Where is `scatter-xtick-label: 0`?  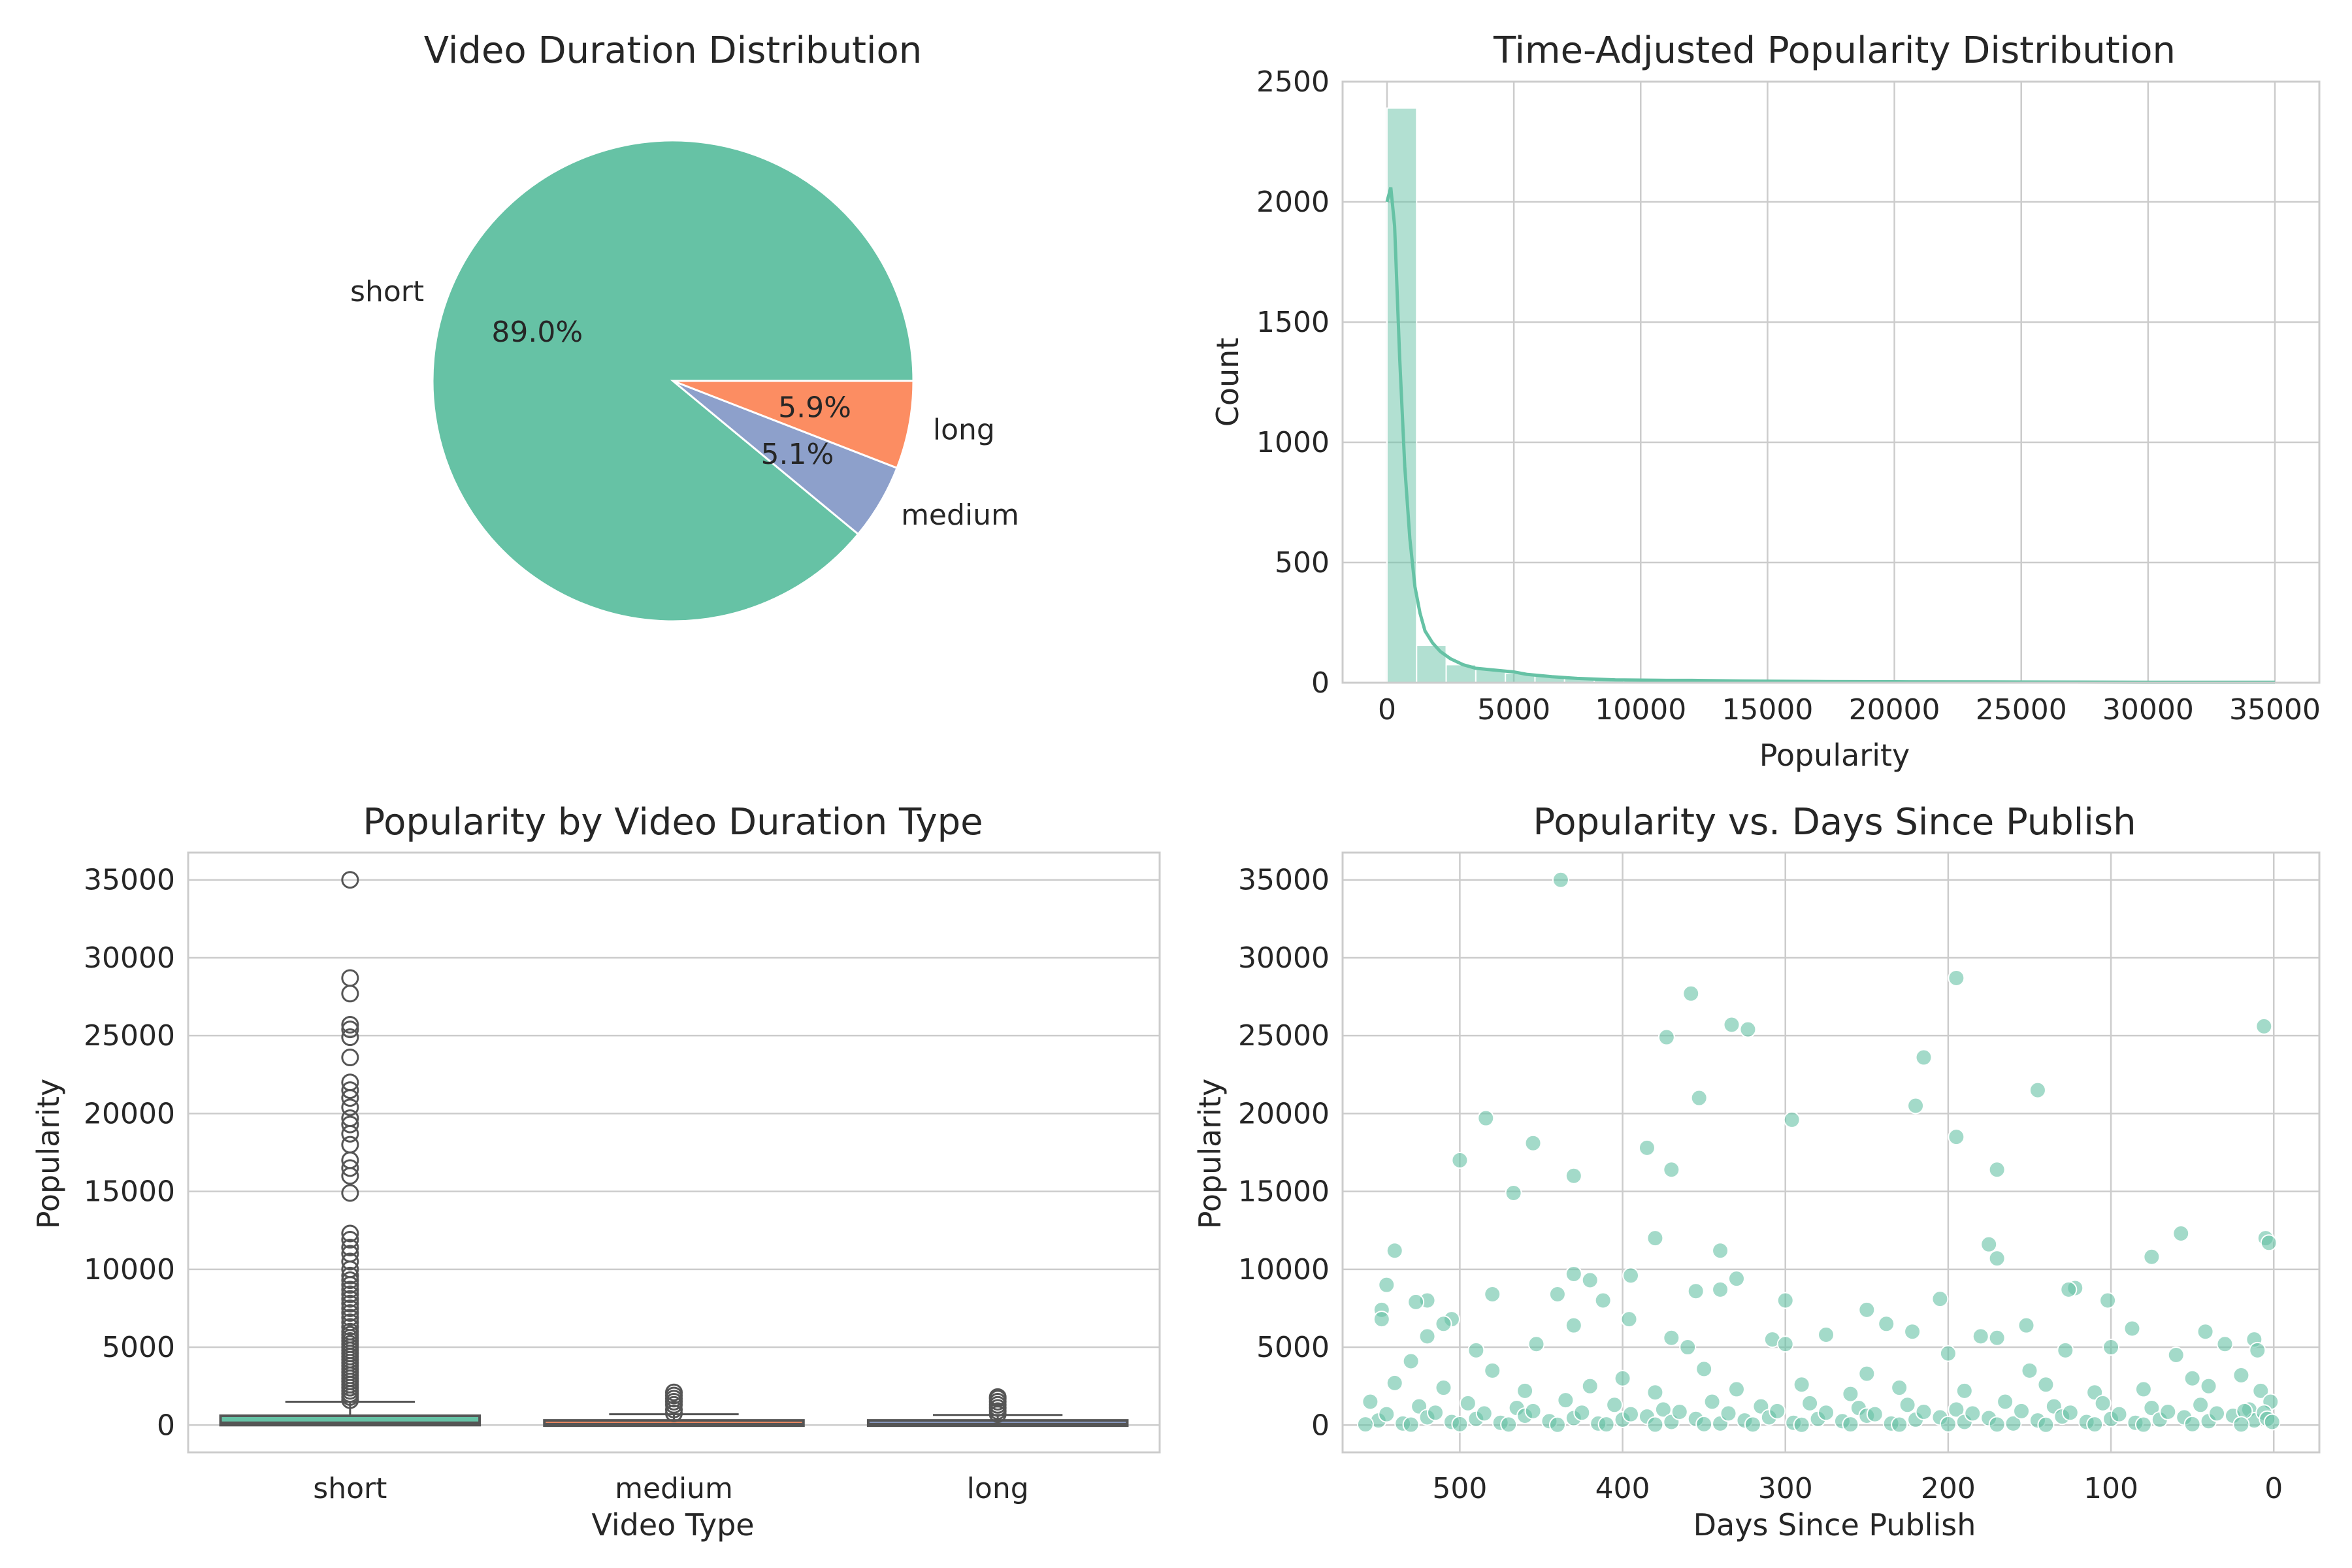 scatter-xtick-label: 0 is located at coordinates (2273, 1488).